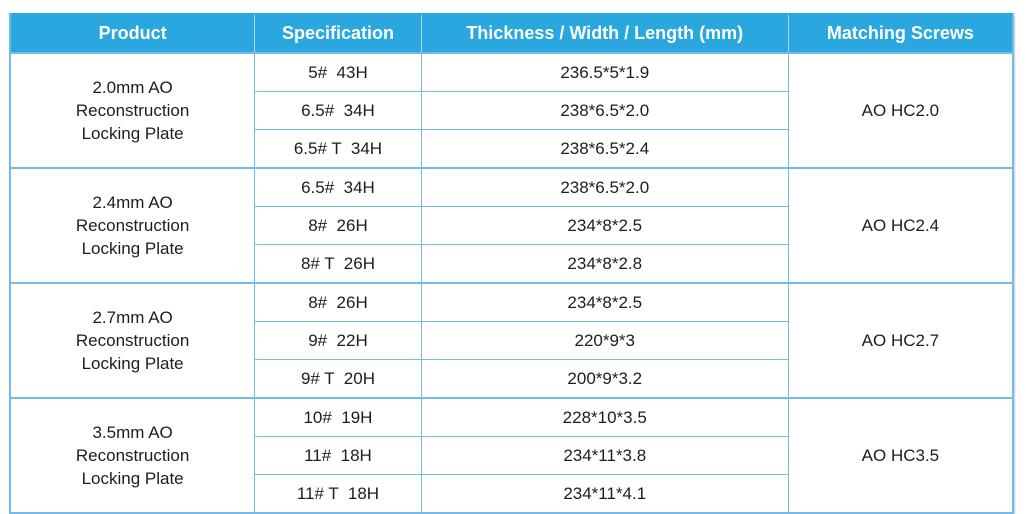 The width and height of the screenshot is (1026, 514). What do you see at coordinates (900, 110) in the screenshot?
I see `screws-cell: AO HC2.0` at bounding box center [900, 110].